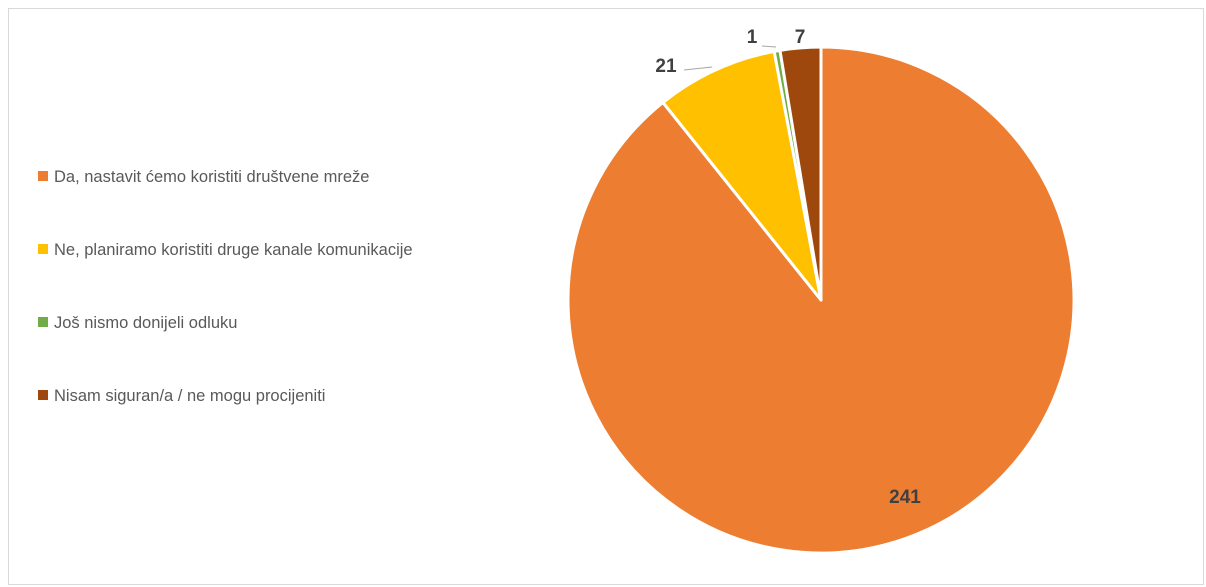  I want to click on legend-label: Nisam siguran/a / ne mogu procijeniti, so click(190, 396).